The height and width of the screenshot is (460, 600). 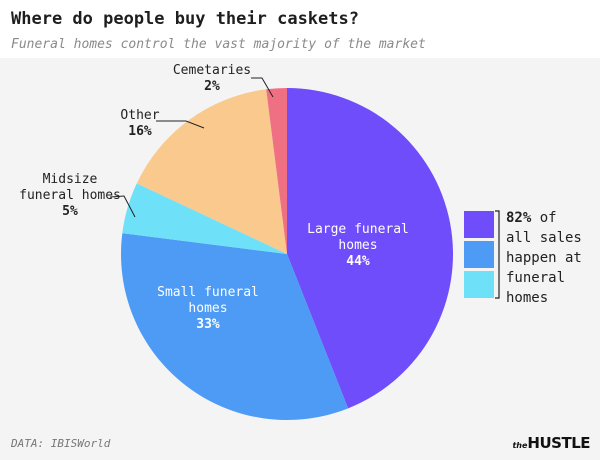 I want to click on label-midsize-funeral-homes: Midsize funeral homes 5%, so click(x=70, y=195).